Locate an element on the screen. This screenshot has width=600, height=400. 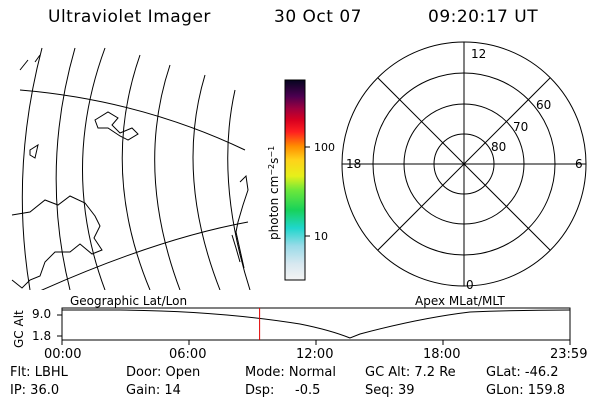
ip-readout: IP: 36.0 is located at coordinates (35, 390).